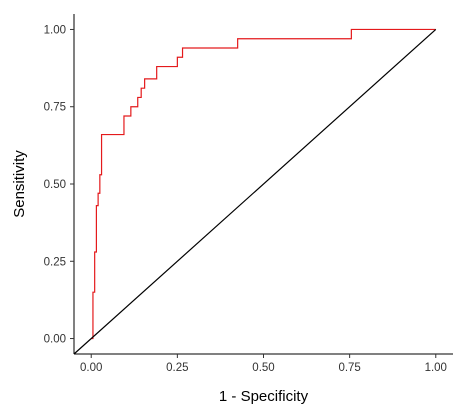 The height and width of the screenshot is (411, 474). Describe the element at coordinates (55, 262) in the screenshot. I see `y-tick-label: 0.25` at that location.